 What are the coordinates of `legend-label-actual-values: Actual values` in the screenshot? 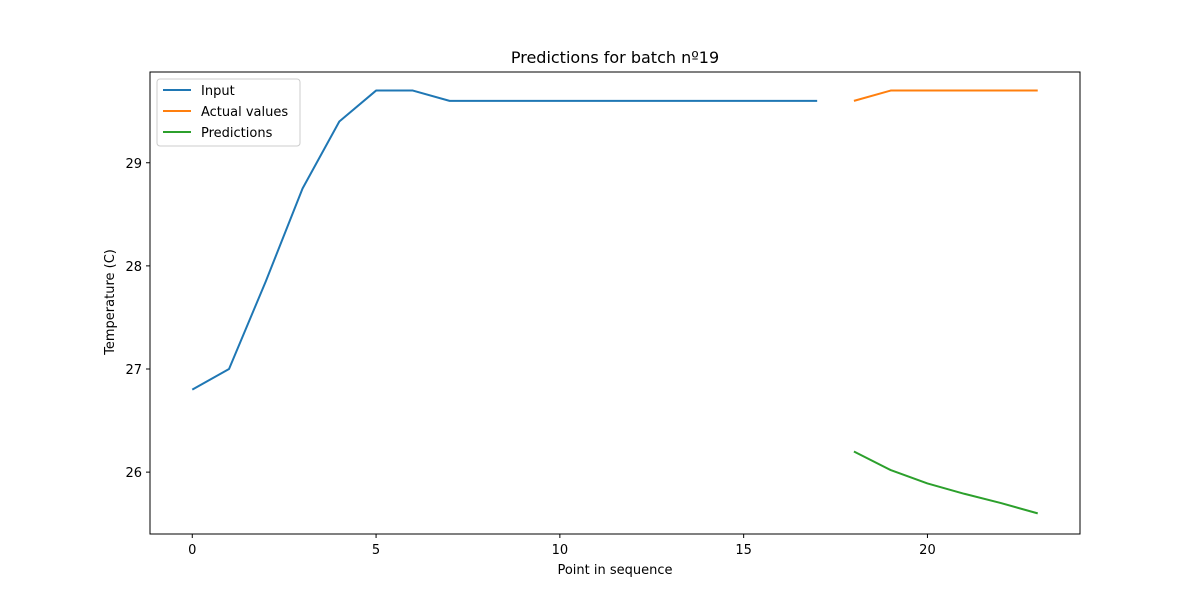 It's located at (244, 112).